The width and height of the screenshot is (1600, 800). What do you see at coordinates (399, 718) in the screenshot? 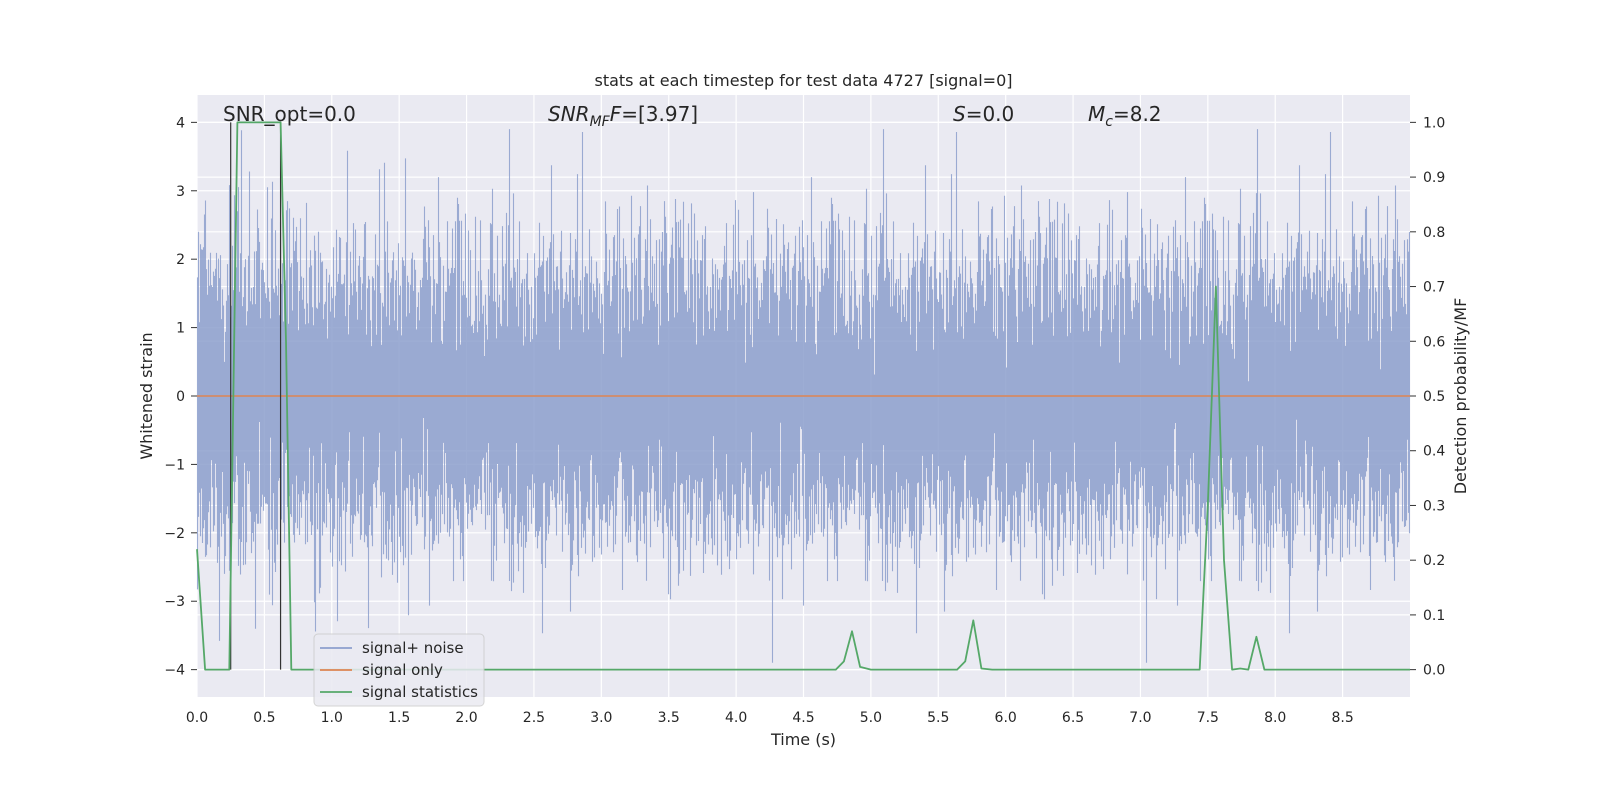
I see `x-tick-label: 1.5` at bounding box center [399, 718].